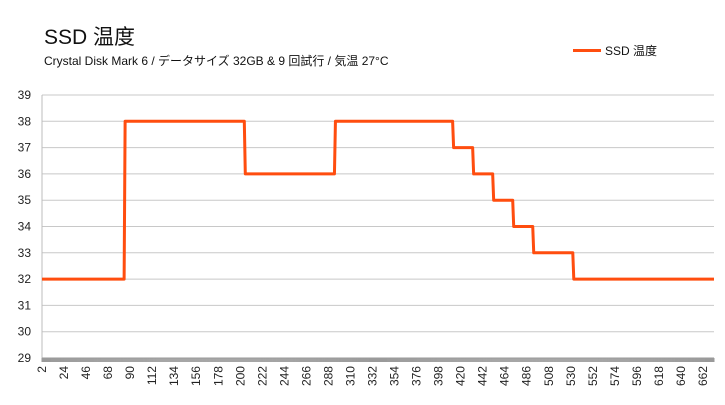  What do you see at coordinates (64, 373) in the screenshot?
I see `x-tick-label: 24` at bounding box center [64, 373].